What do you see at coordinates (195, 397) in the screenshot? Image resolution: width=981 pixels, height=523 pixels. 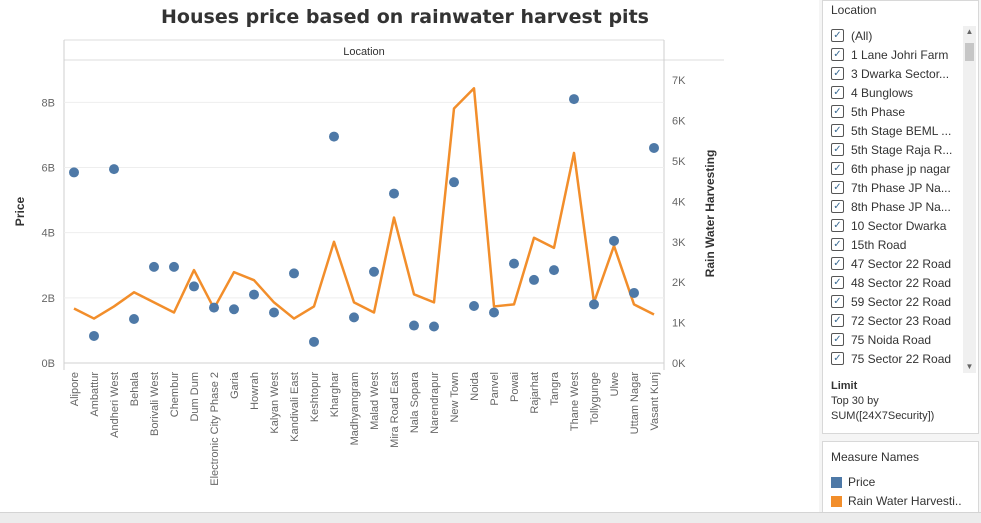 I see `x-tick-label: Dum Dum` at bounding box center [195, 397].